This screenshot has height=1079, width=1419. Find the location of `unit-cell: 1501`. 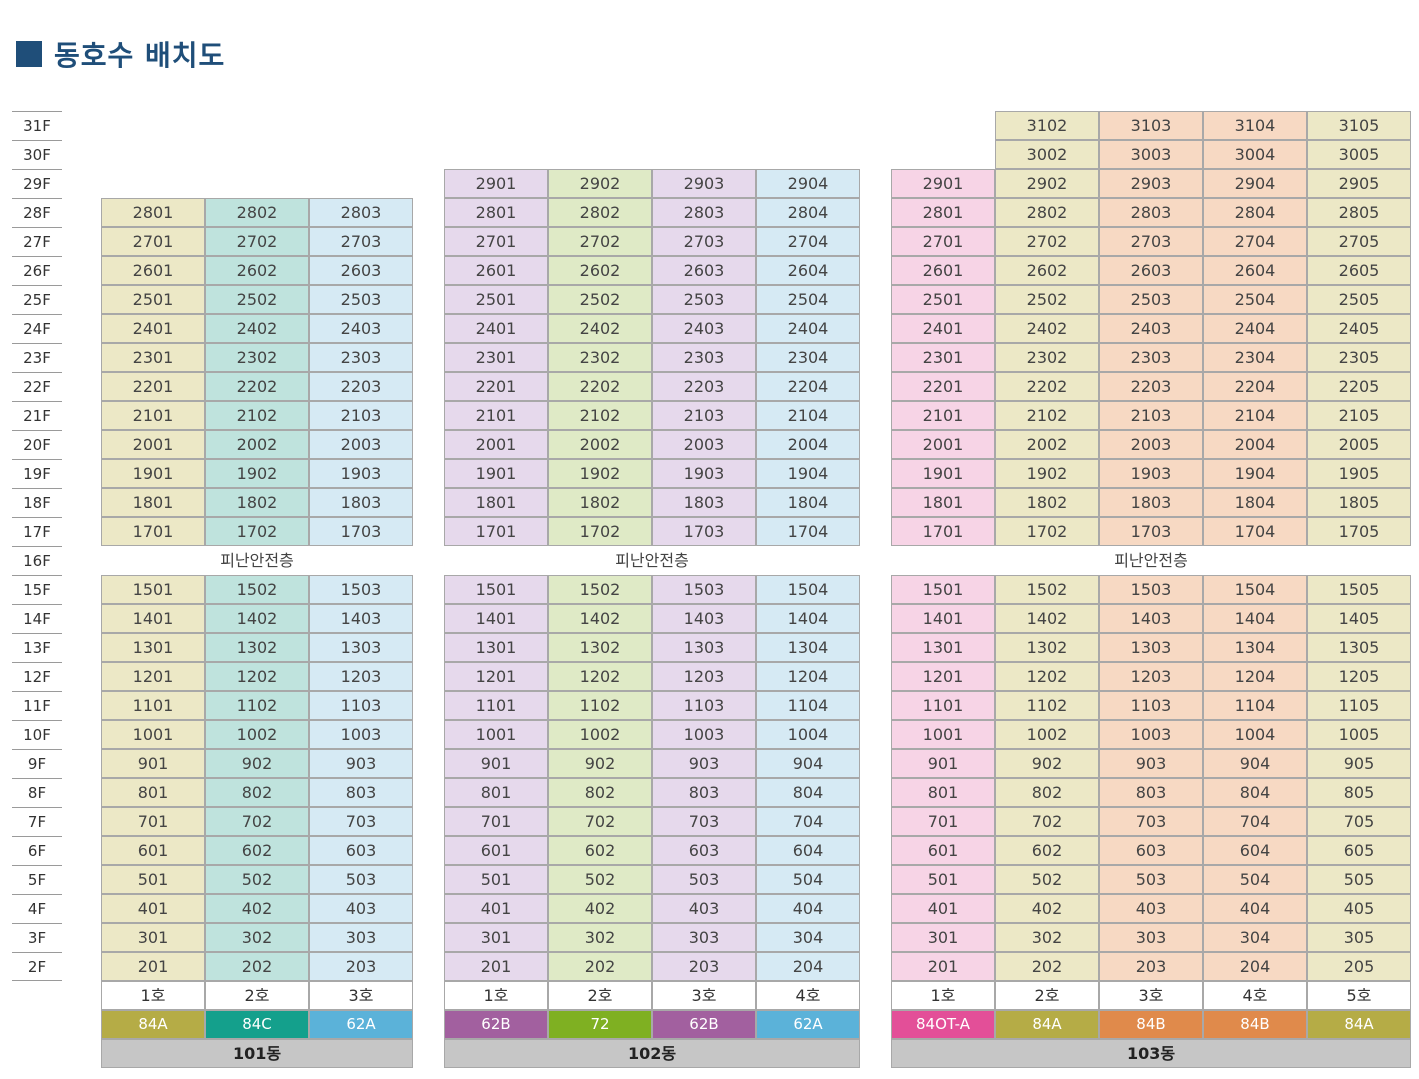

unit-cell: 1501 is located at coordinates (943, 589).